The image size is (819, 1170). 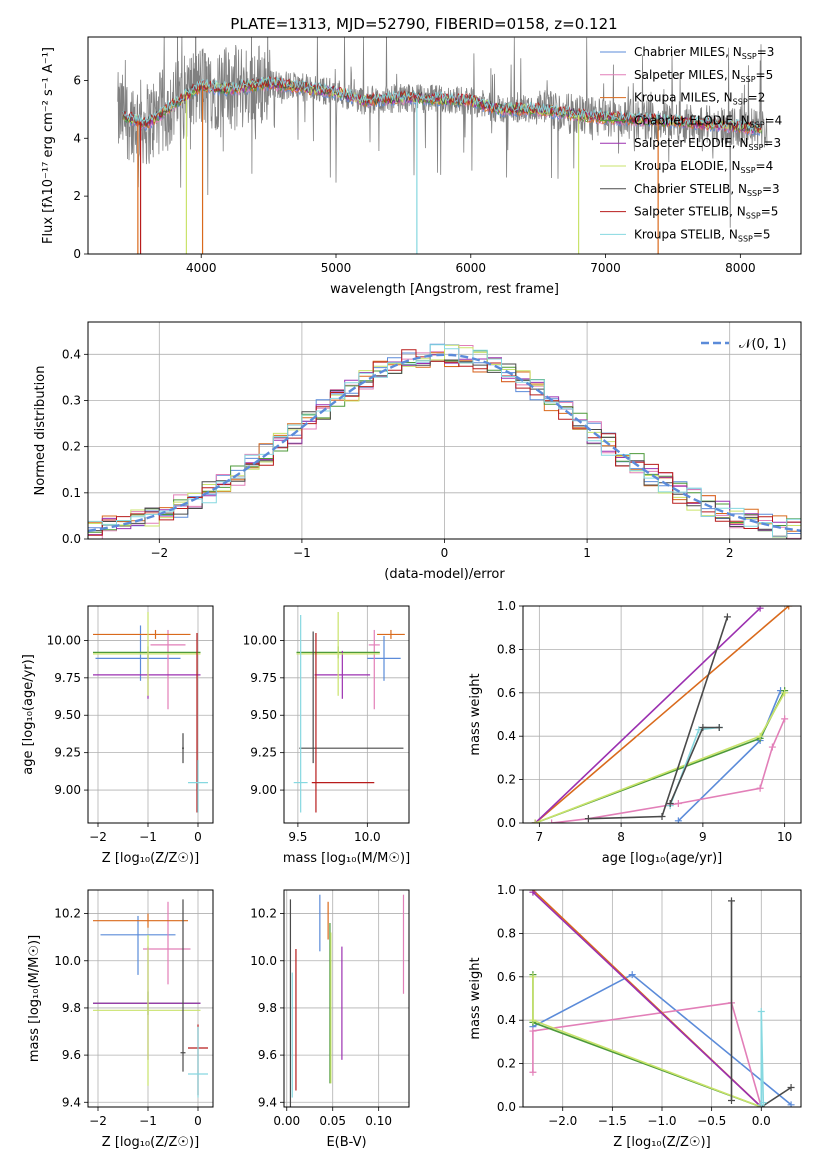 What do you see at coordinates (378, 1121) in the screenshot?
I see `x-tick-label: 0.10` at bounding box center [378, 1121].